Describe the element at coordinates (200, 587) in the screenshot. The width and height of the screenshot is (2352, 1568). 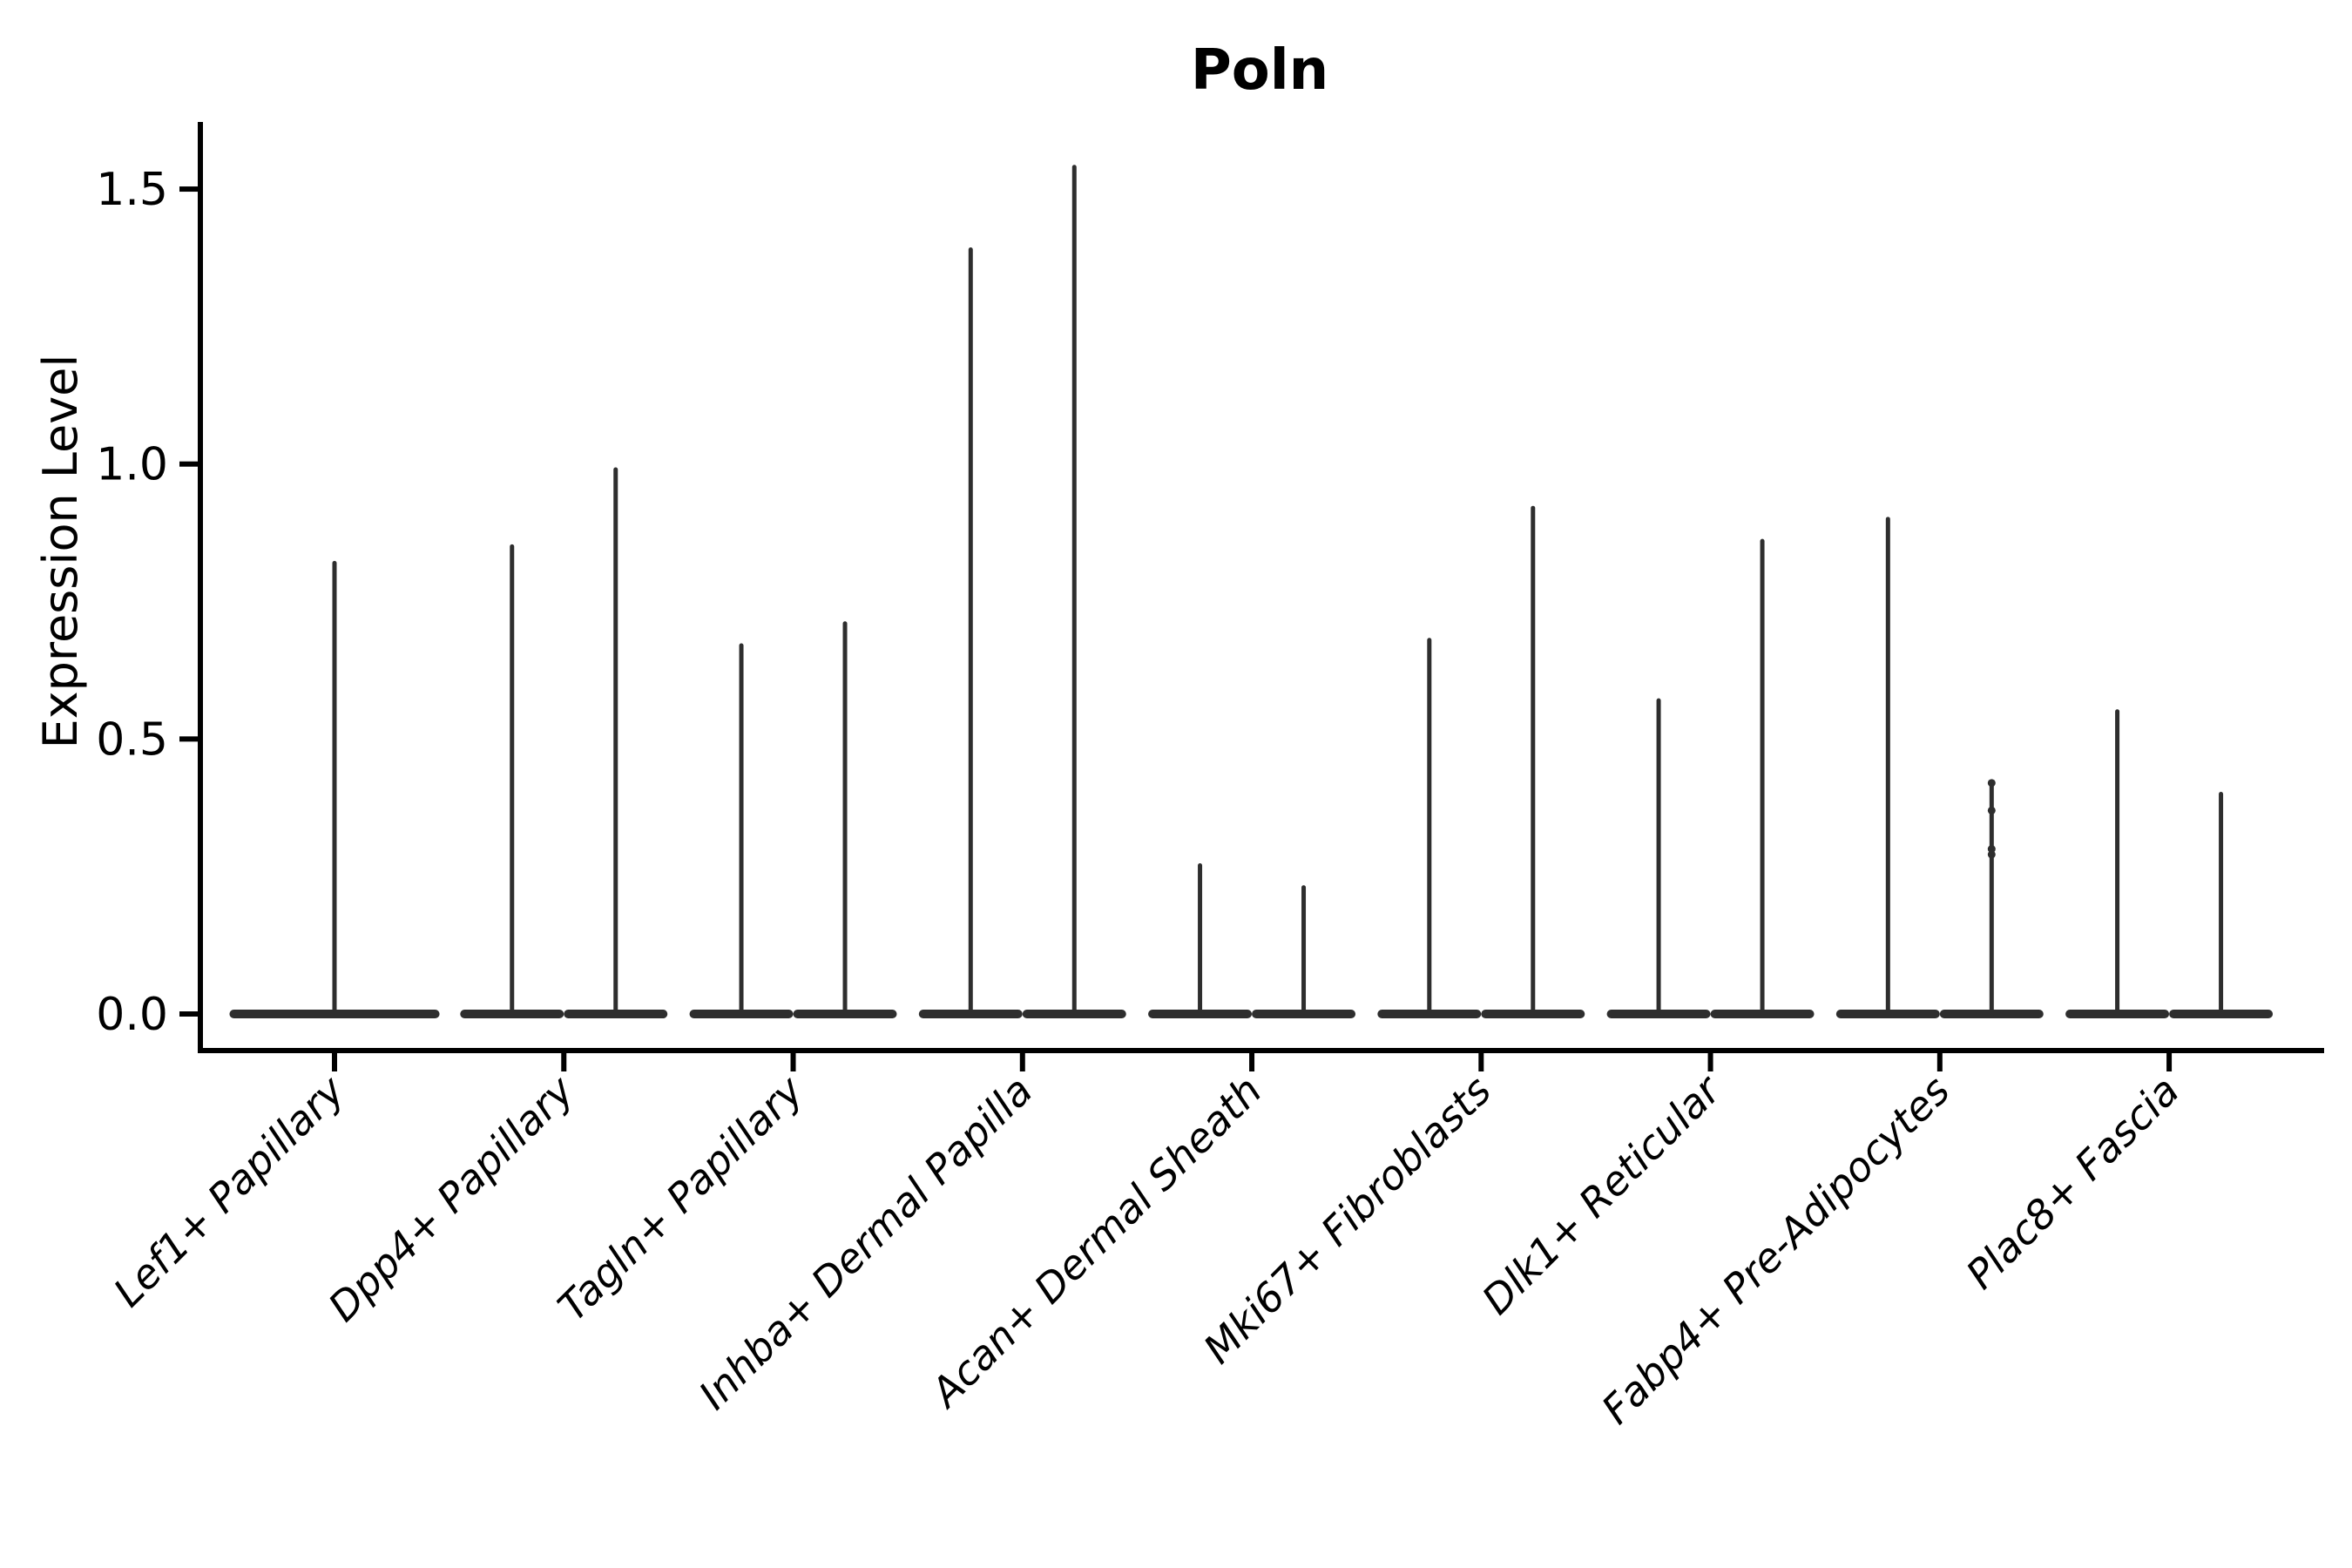
I see `y-axis-spine` at that location.